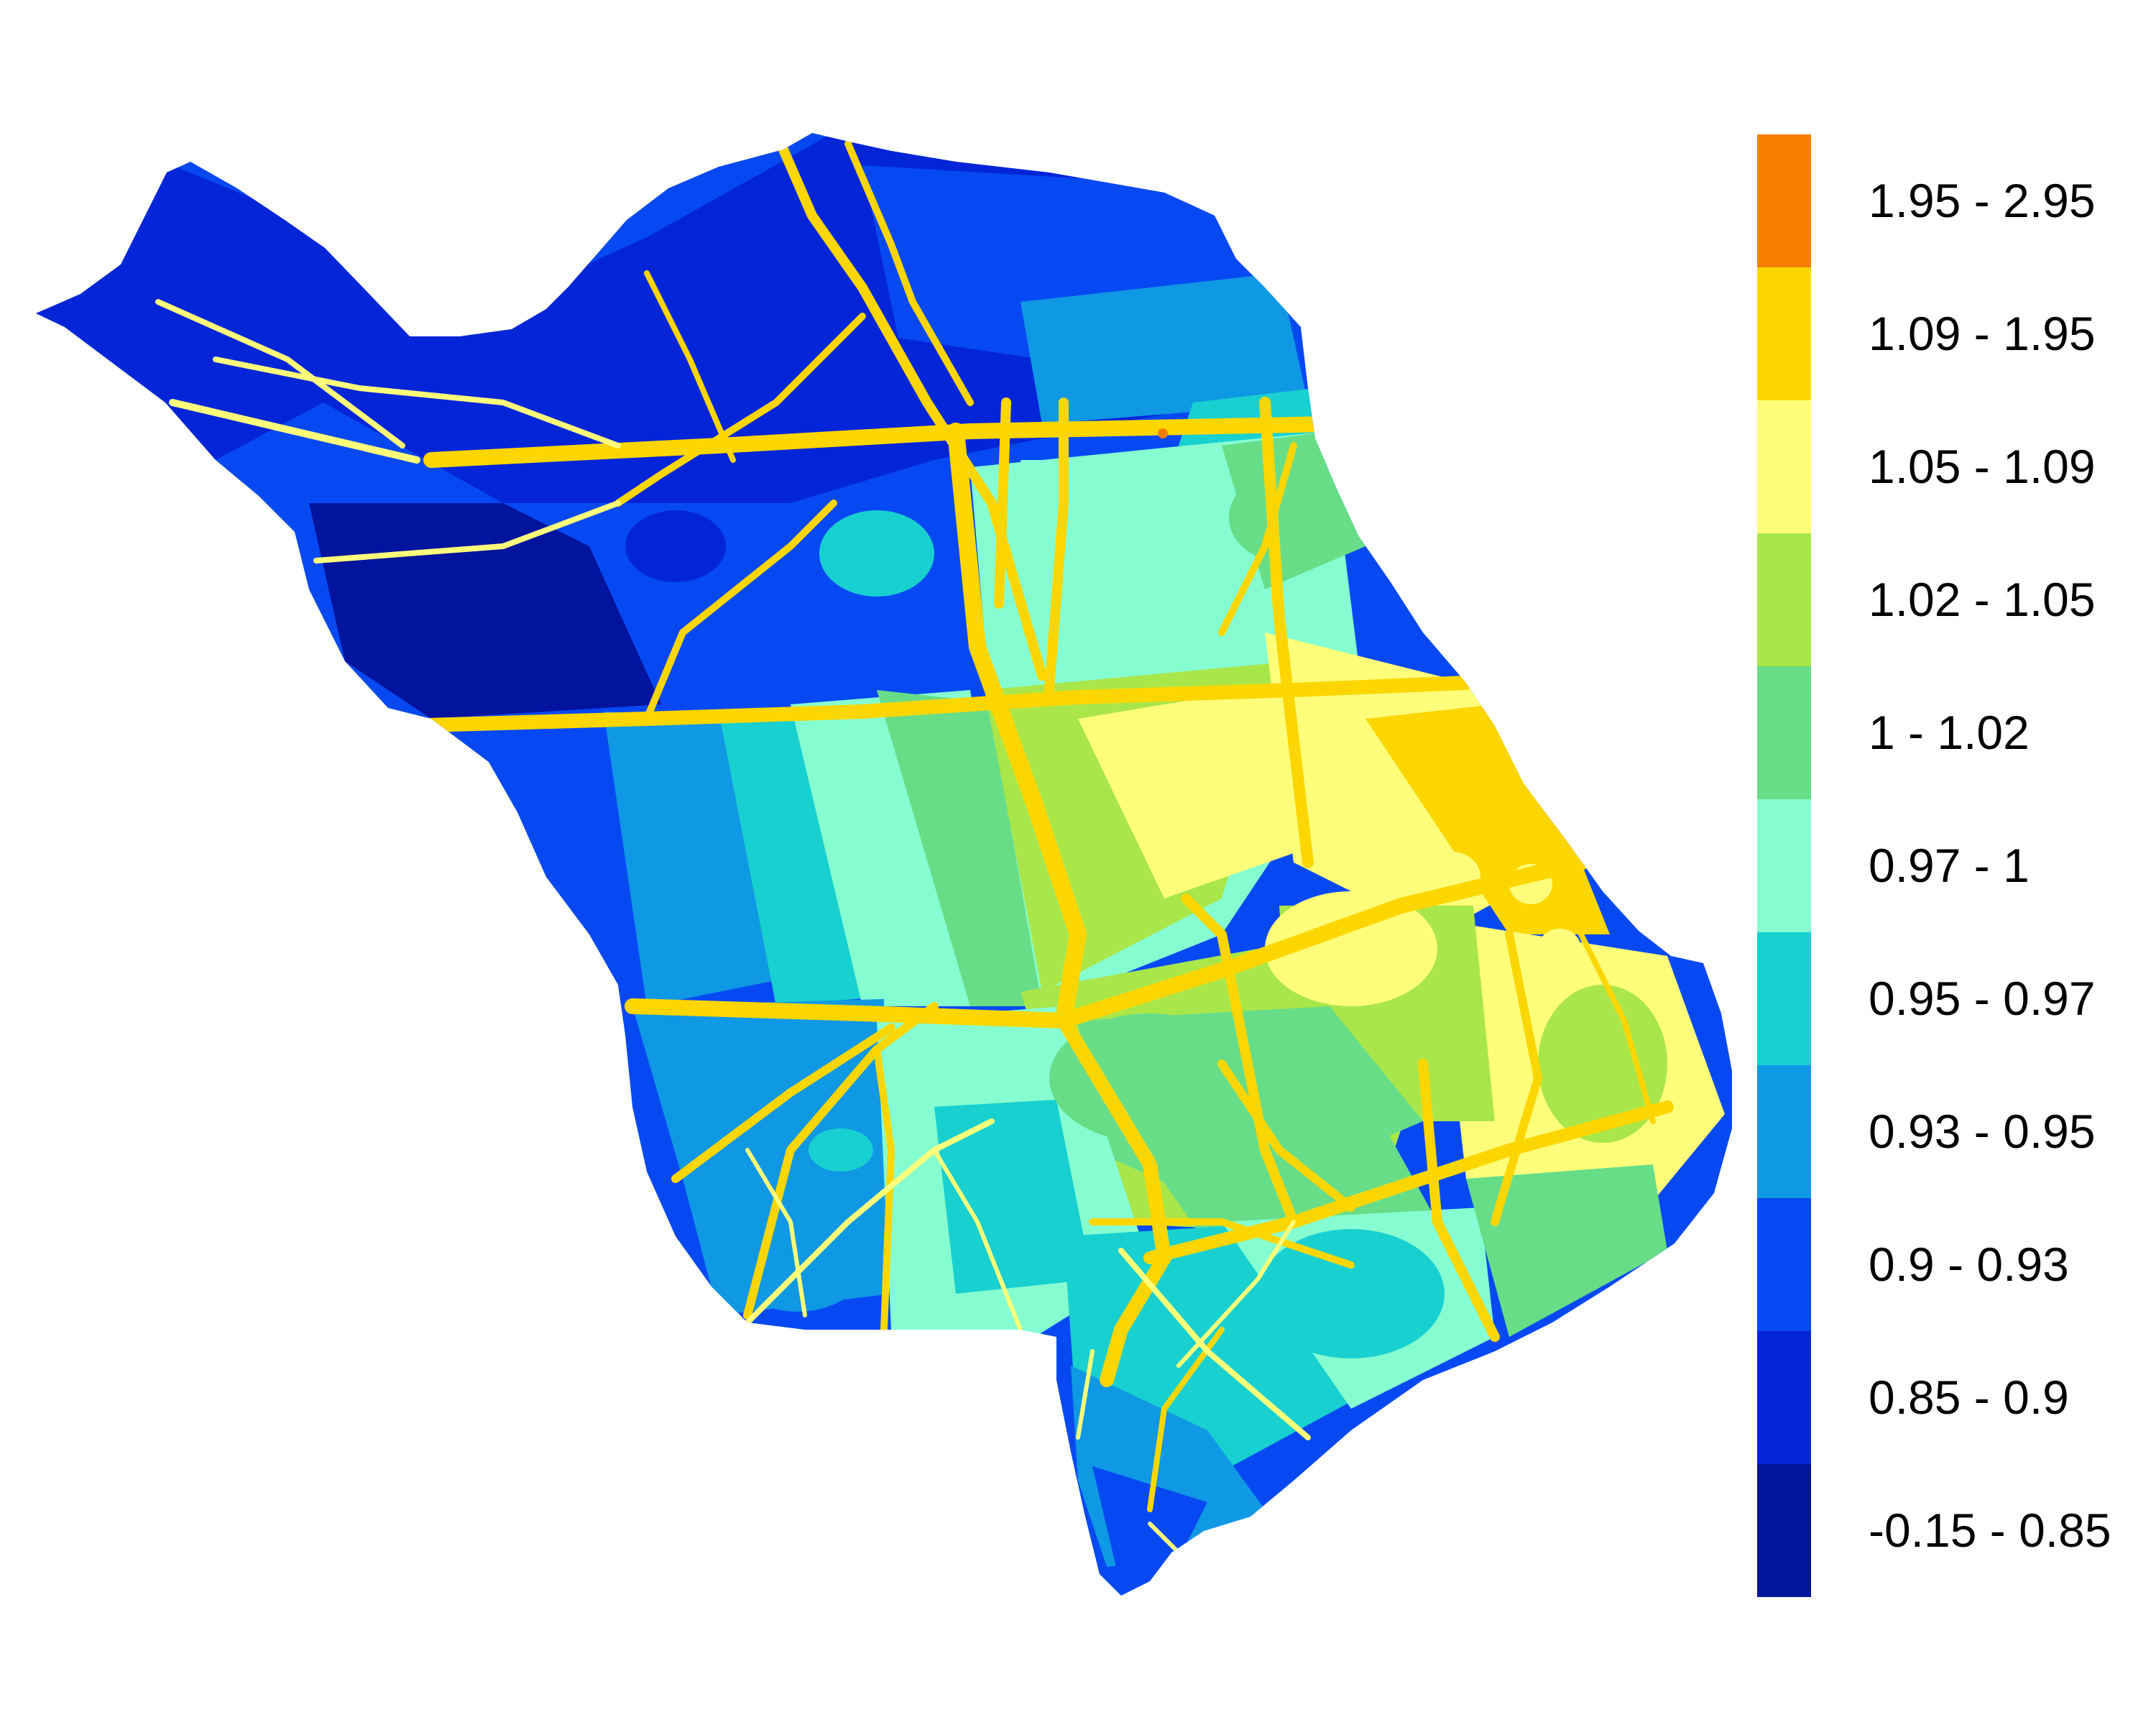 The height and width of the screenshot is (1725, 2156). What do you see at coordinates (1983, 1131) in the screenshot?
I see `legend-label: 0.93 - 0.95` at bounding box center [1983, 1131].